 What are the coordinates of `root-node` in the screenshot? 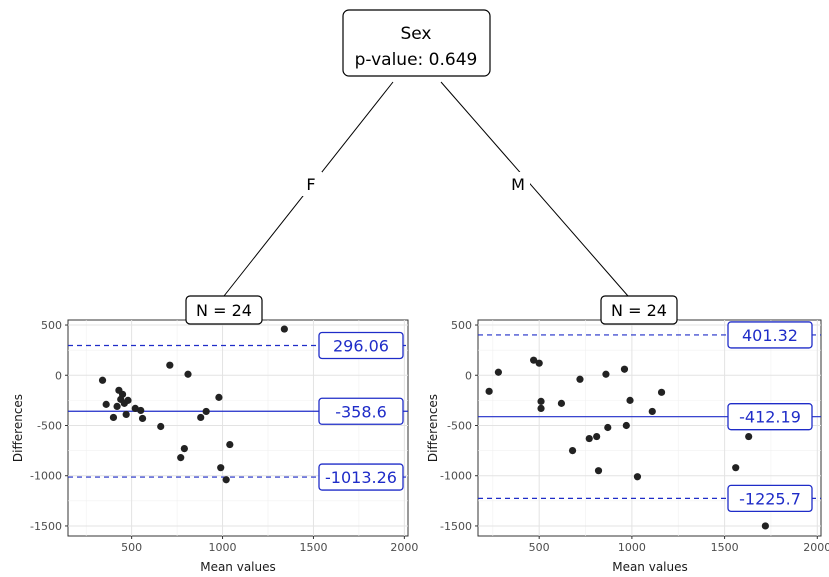 It's located at (416, 43).